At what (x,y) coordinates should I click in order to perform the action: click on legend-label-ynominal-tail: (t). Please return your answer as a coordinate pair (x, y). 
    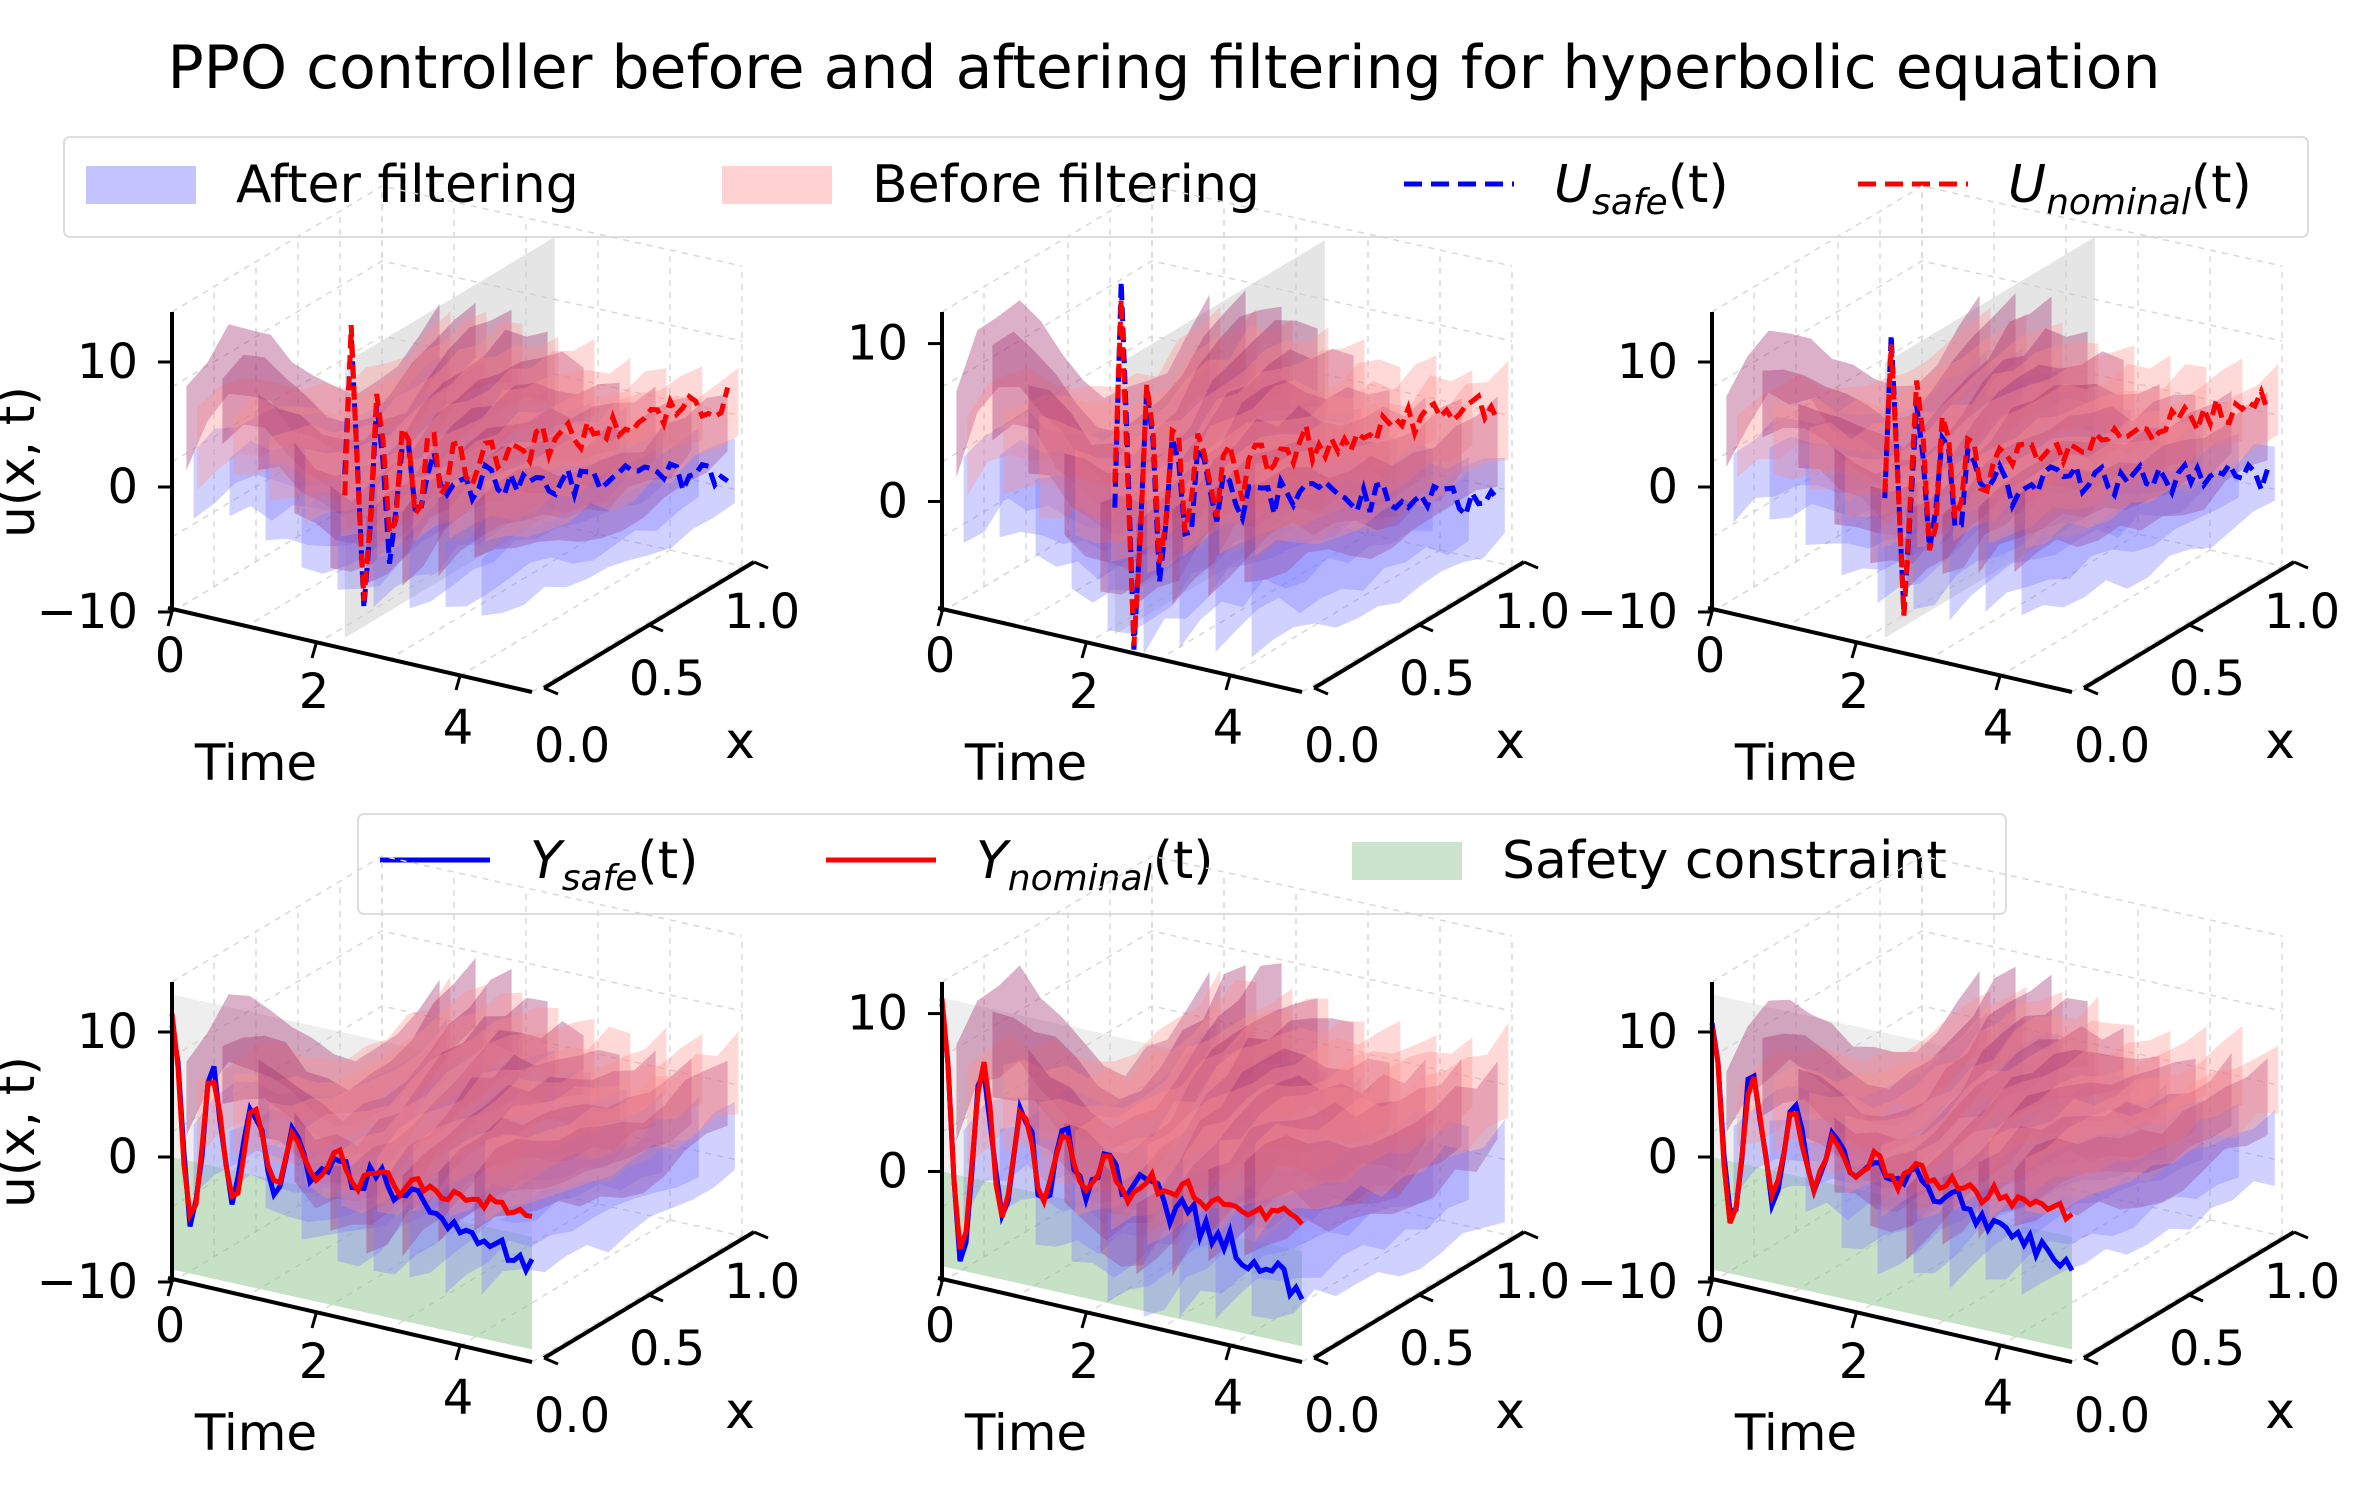
    Looking at the image, I should click on (1183, 861).